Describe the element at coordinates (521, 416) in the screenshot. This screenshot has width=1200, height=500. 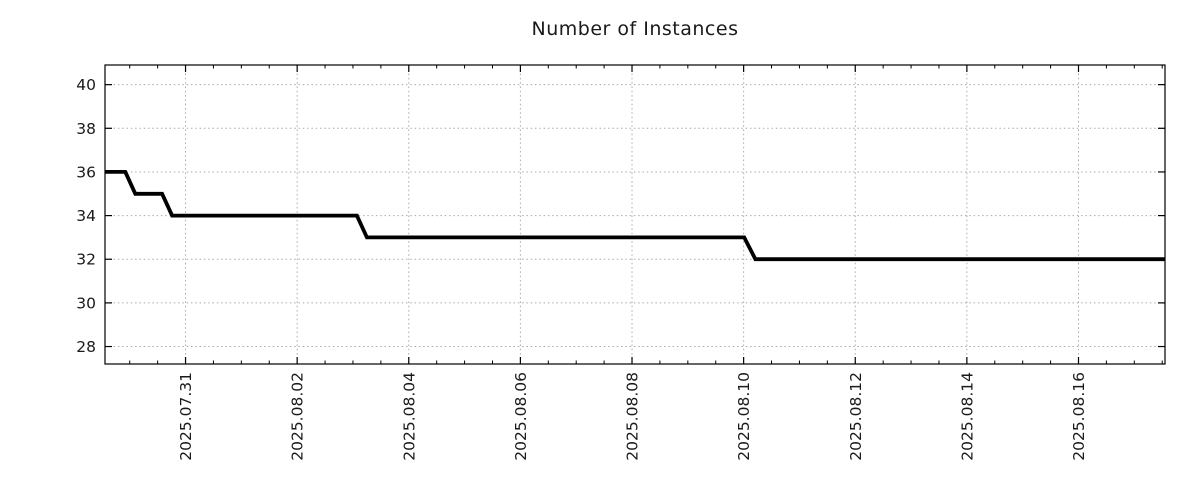
I see `x-tick-label: 2025.08.06` at that location.